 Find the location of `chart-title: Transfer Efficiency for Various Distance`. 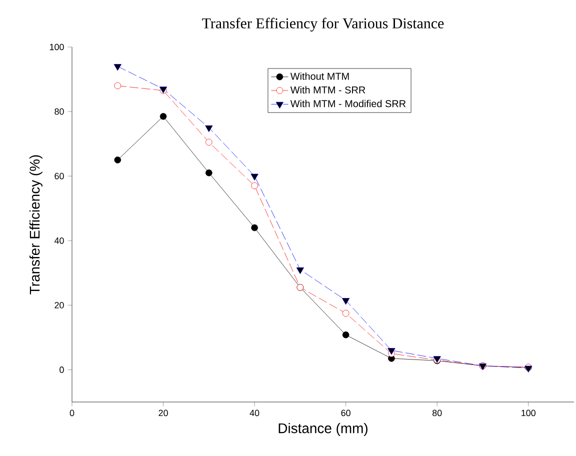

chart-title: Transfer Efficiency for Various Distance is located at coordinates (323, 25).